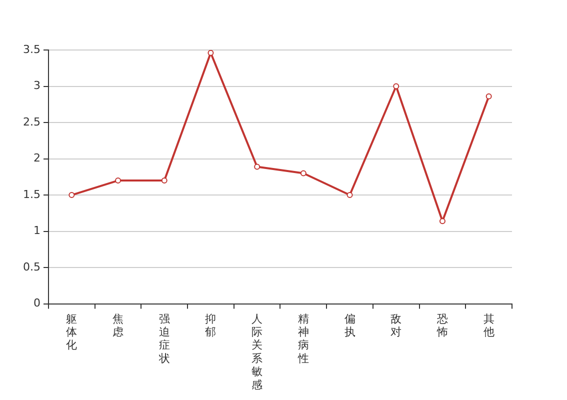  I want to click on x-tick-label: 抑郁, so click(210, 325).